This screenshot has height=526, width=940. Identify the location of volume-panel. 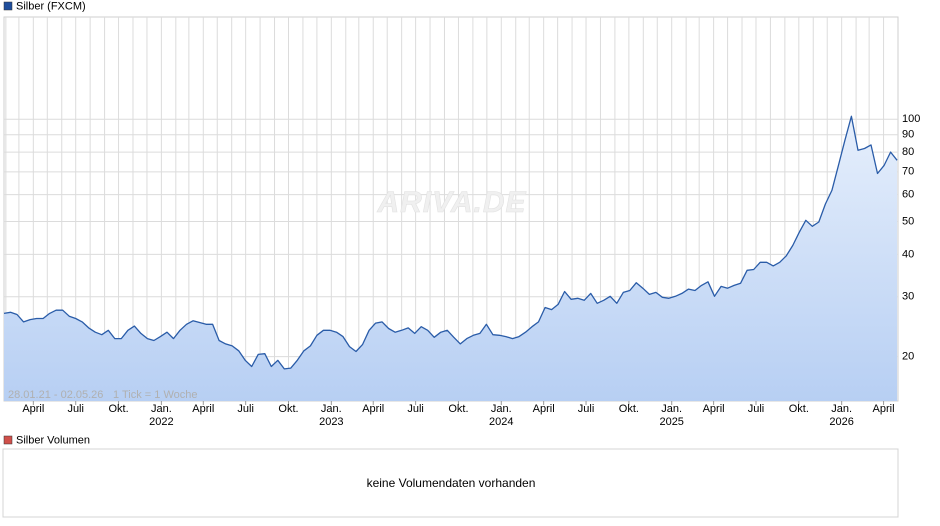
(450, 483).